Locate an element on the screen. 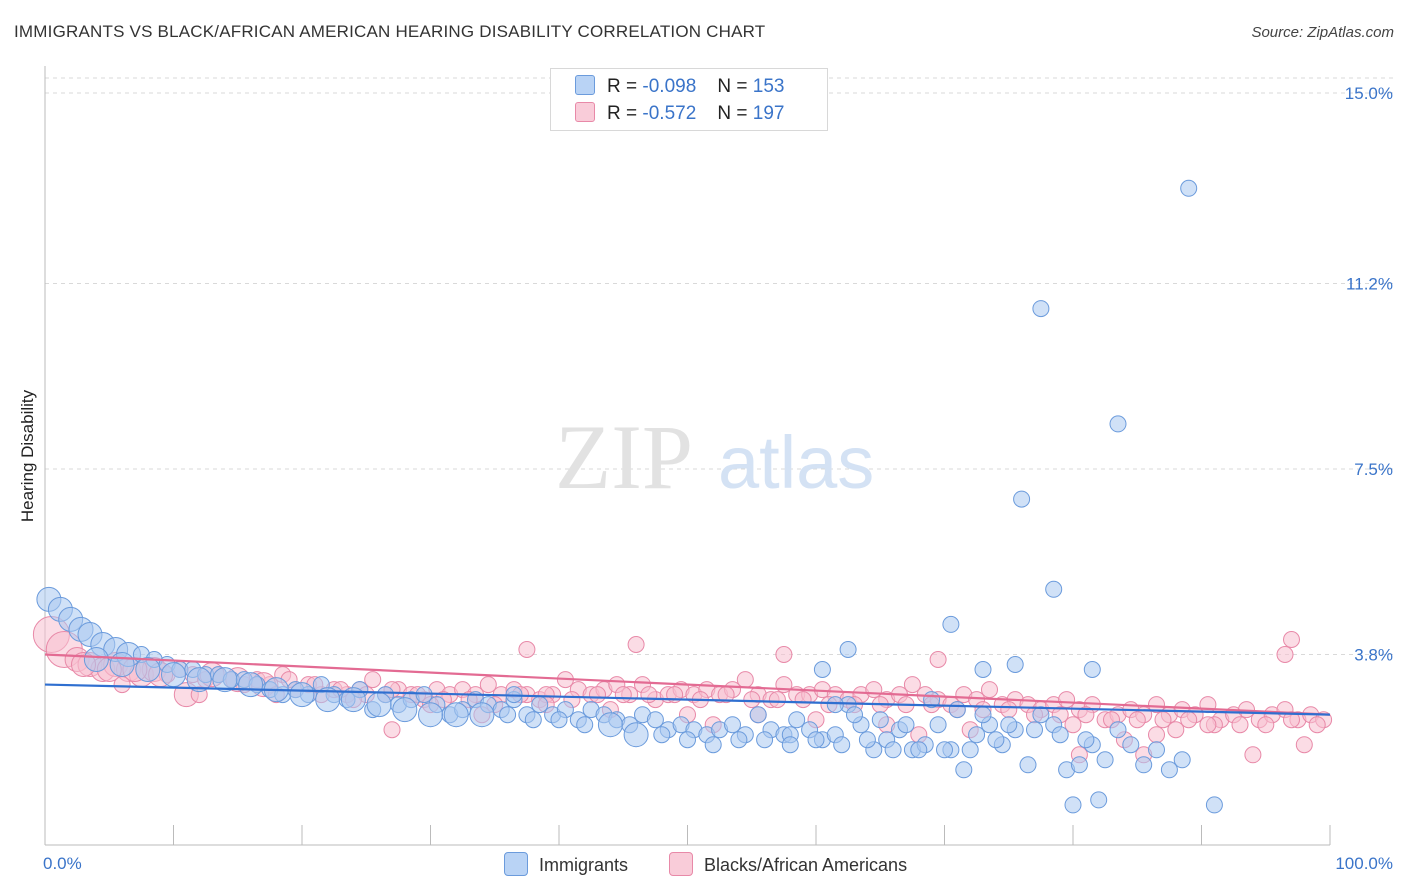 Image resolution: width=1406 pixels, height=892 pixels. correlation-legend: R = -0.098 N = 153 R = -0.572 N = 197 is located at coordinates (689, 99).